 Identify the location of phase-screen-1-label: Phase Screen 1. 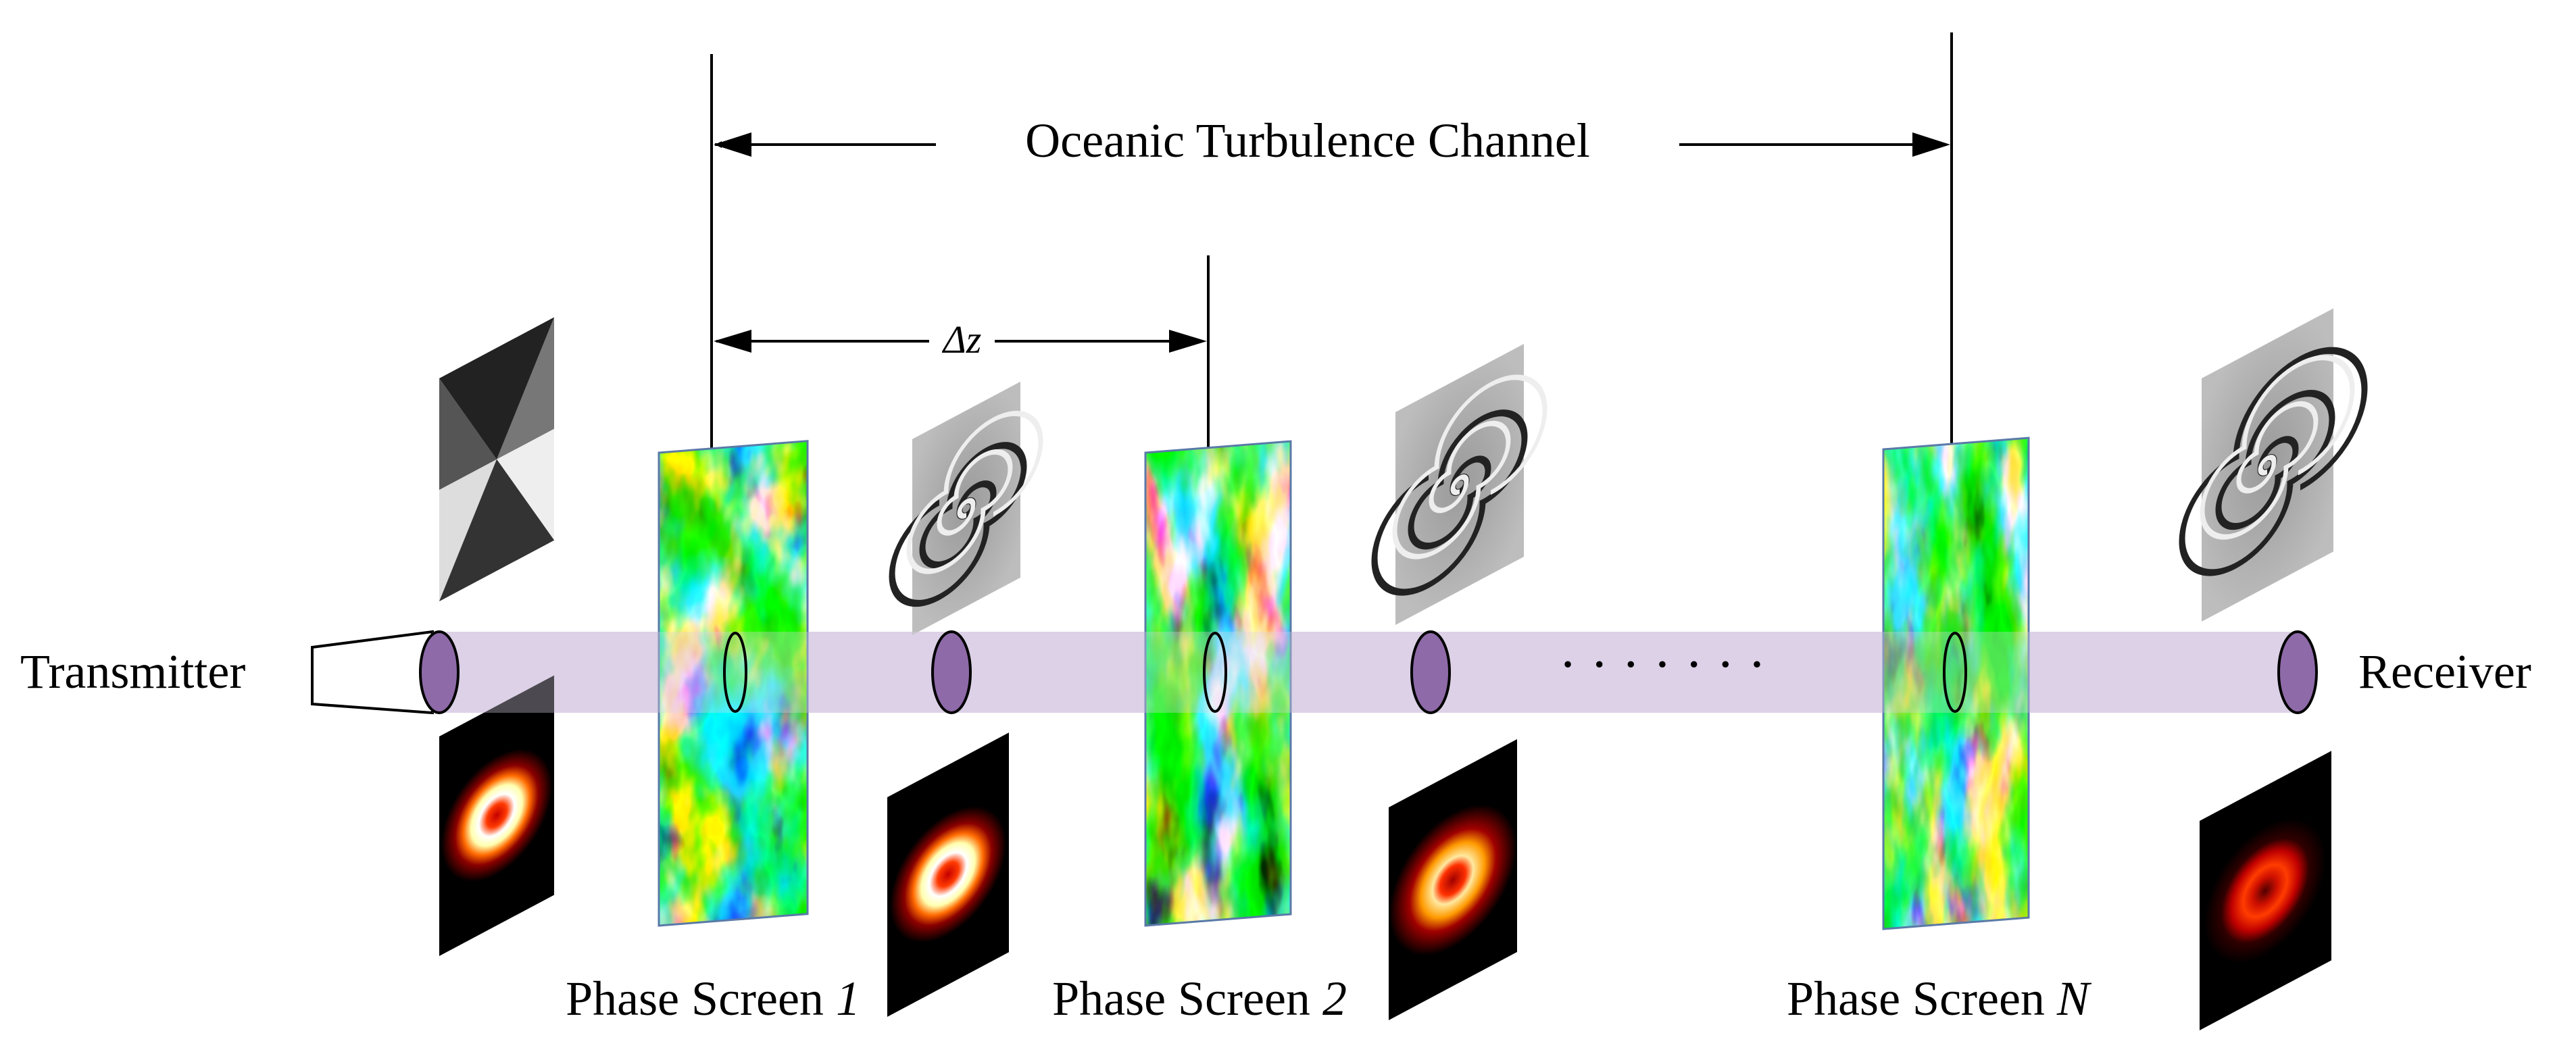
(713, 999).